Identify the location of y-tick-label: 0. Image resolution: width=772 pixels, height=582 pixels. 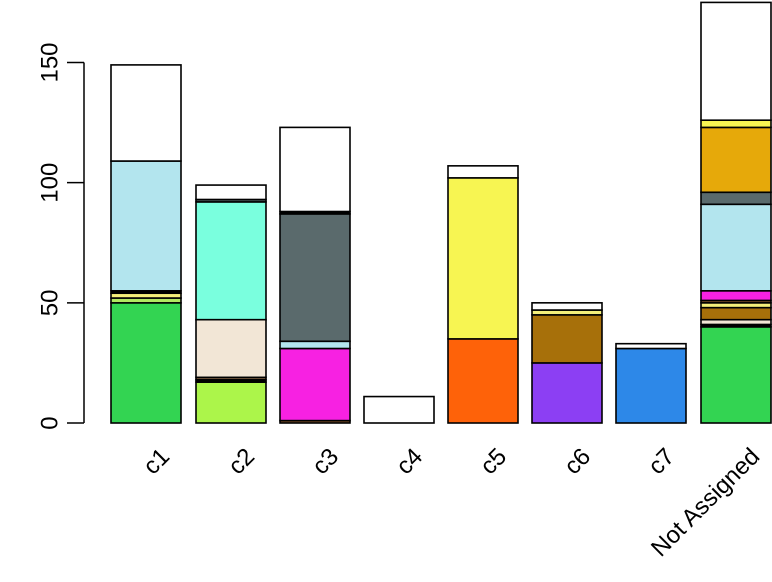
(50, 422).